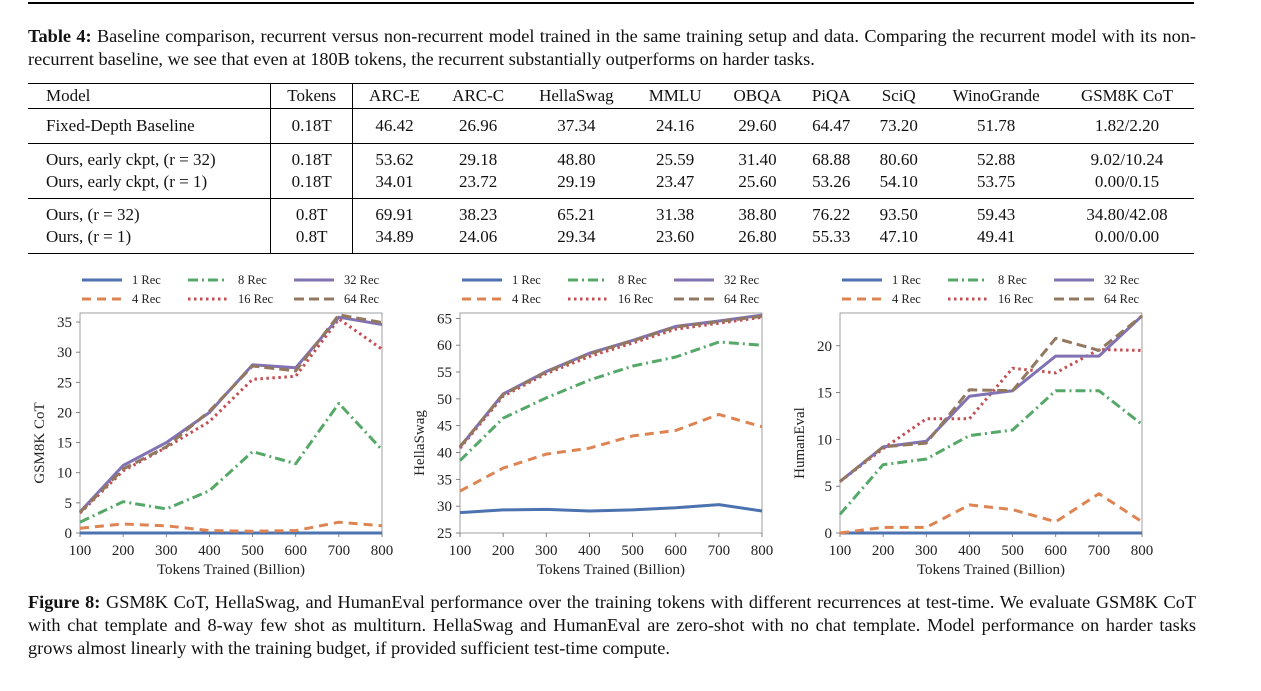  Describe the element at coordinates (757, 157) in the screenshot. I see `cell: 31.40` at that location.